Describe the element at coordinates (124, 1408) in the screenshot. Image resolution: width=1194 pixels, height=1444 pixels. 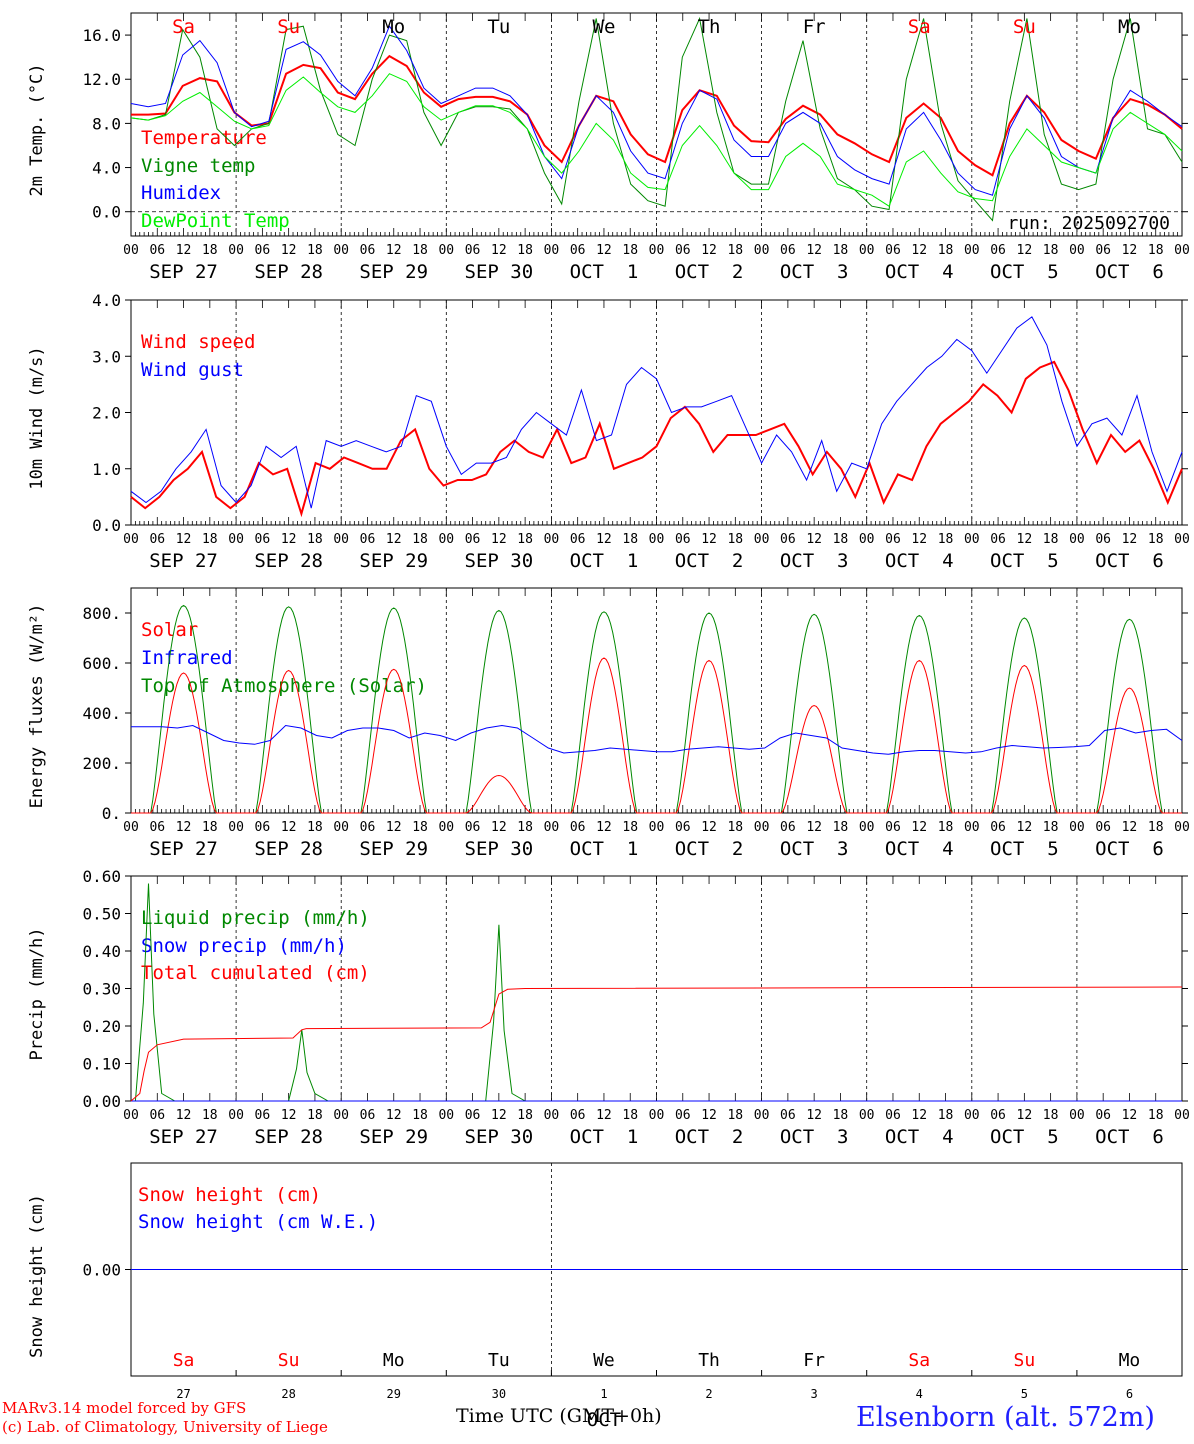
I see `credits-line-1: MARv3.14 model forced by GFS` at that location.